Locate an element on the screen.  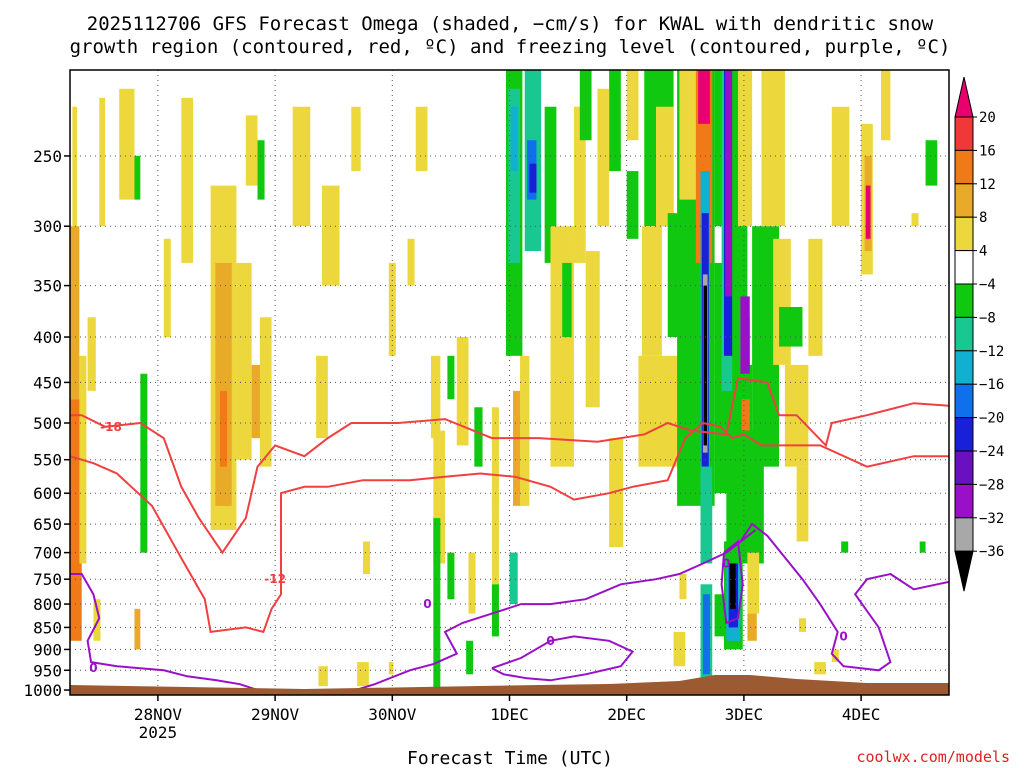
ground-terrain is located at coordinates (509, 685).